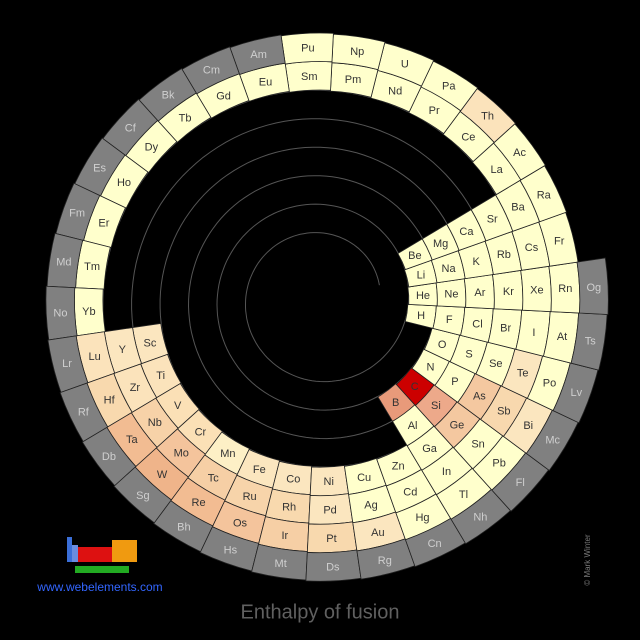 The image size is (640, 640). What do you see at coordinates (434, 111) in the screenshot?
I see `element-symbol: Pr` at bounding box center [434, 111].